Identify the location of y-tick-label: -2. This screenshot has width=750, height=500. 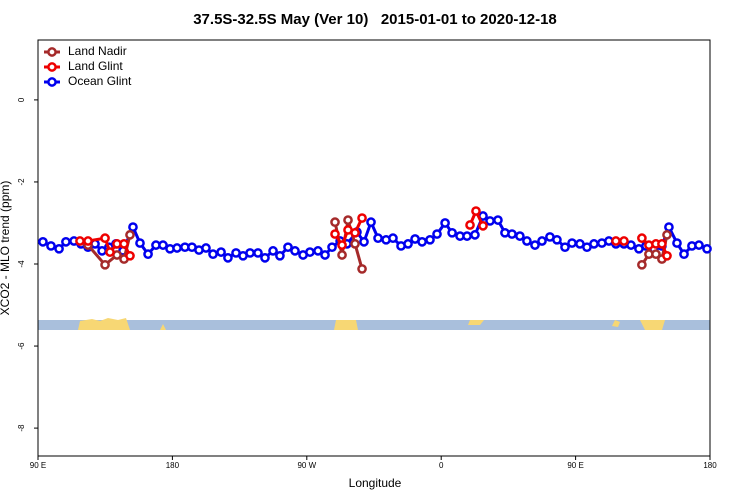
(21, 182).